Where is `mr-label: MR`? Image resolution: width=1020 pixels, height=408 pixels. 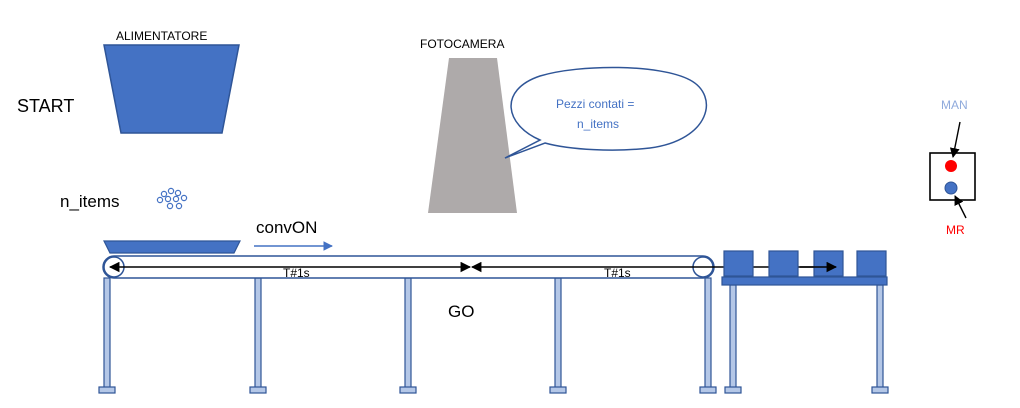
mr-label: MR is located at coordinates (955, 230).